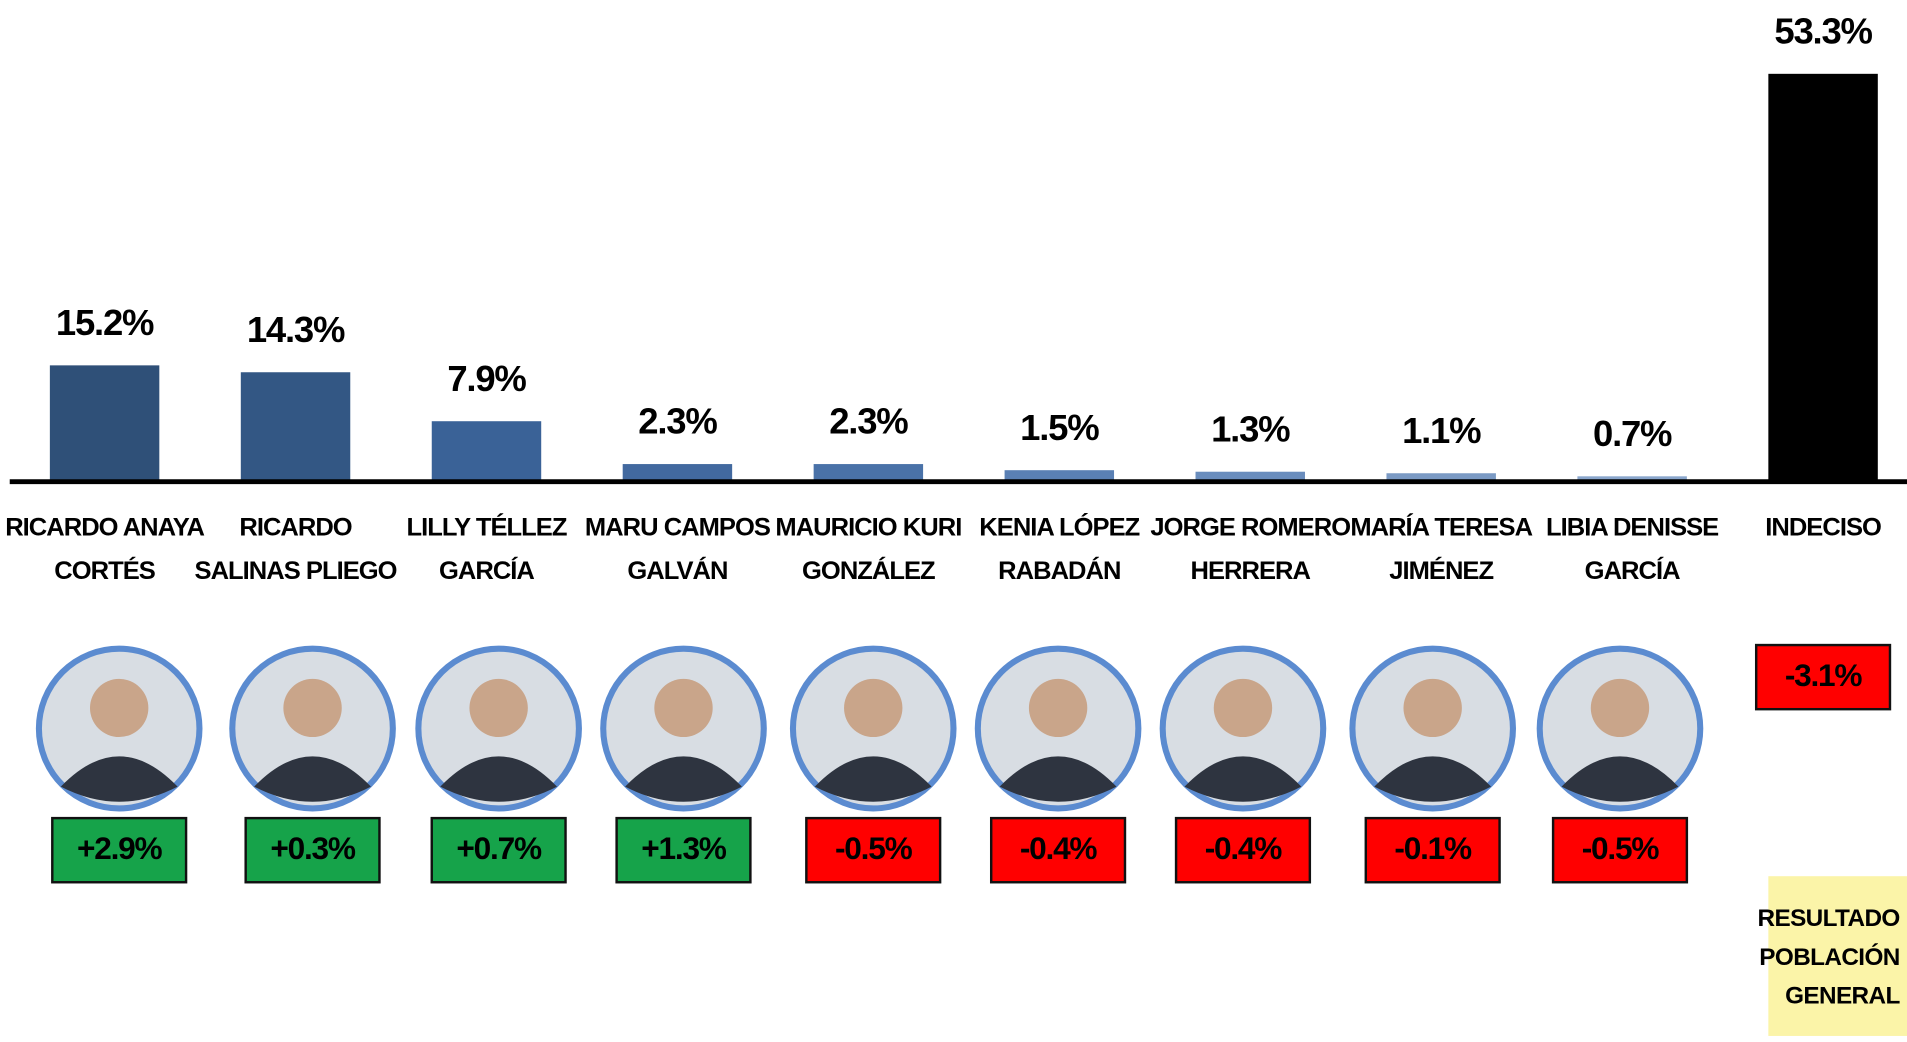  What do you see at coordinates (1441, 430) in the screenshot?
I see `value-label: 1.1%` at bounding box center [1441, 430].